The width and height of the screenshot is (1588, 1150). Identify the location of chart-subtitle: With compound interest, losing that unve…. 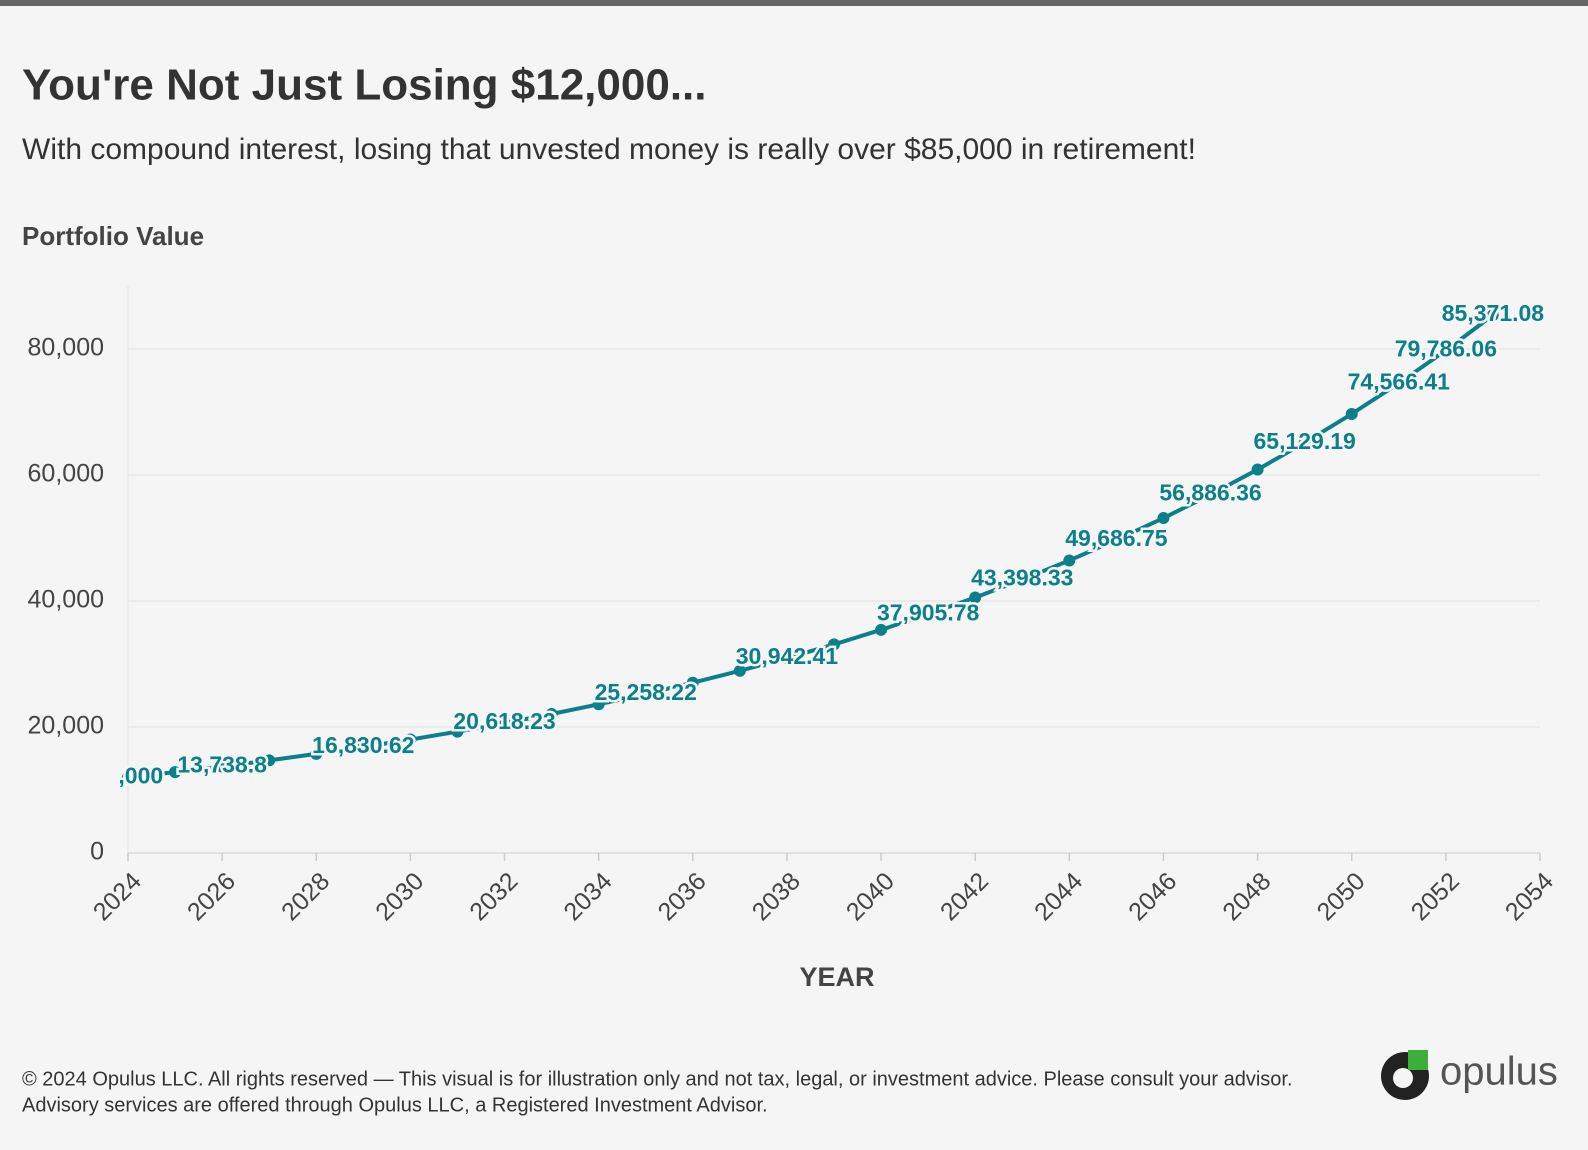
(609, 149).